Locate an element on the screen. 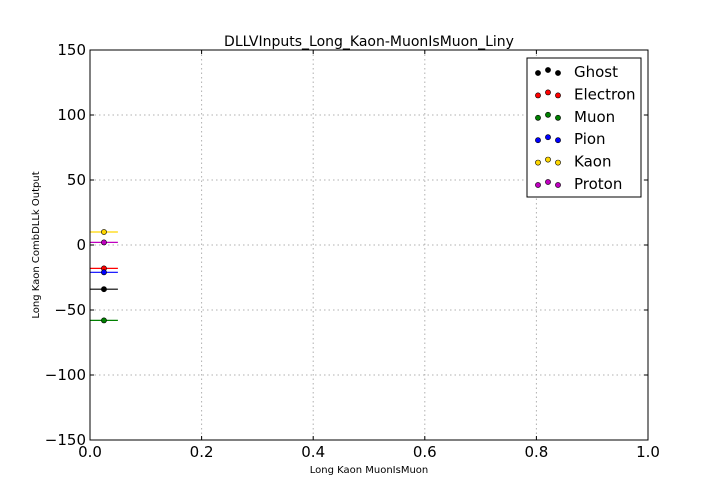 The height and width of the screenshot is (504, 720). legend-label-muon: Muon is located at coordinates (594, 117).